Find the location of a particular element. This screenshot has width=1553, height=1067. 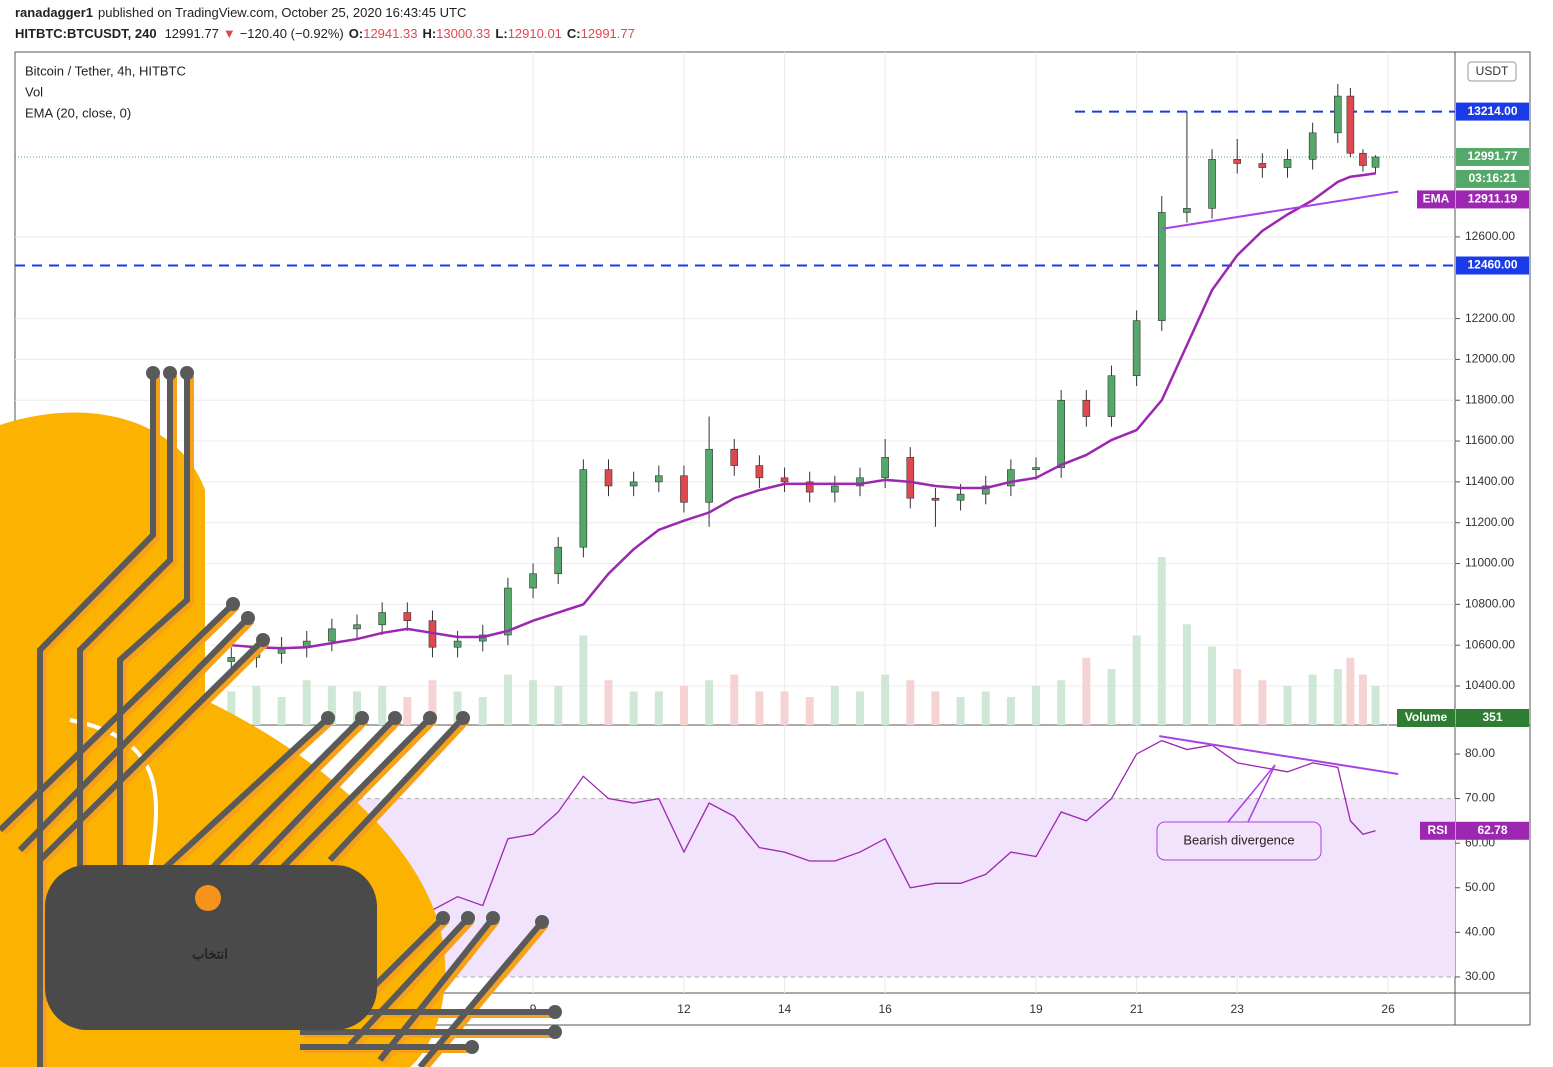

currency: USDT is located at coordinates (1492, 71).